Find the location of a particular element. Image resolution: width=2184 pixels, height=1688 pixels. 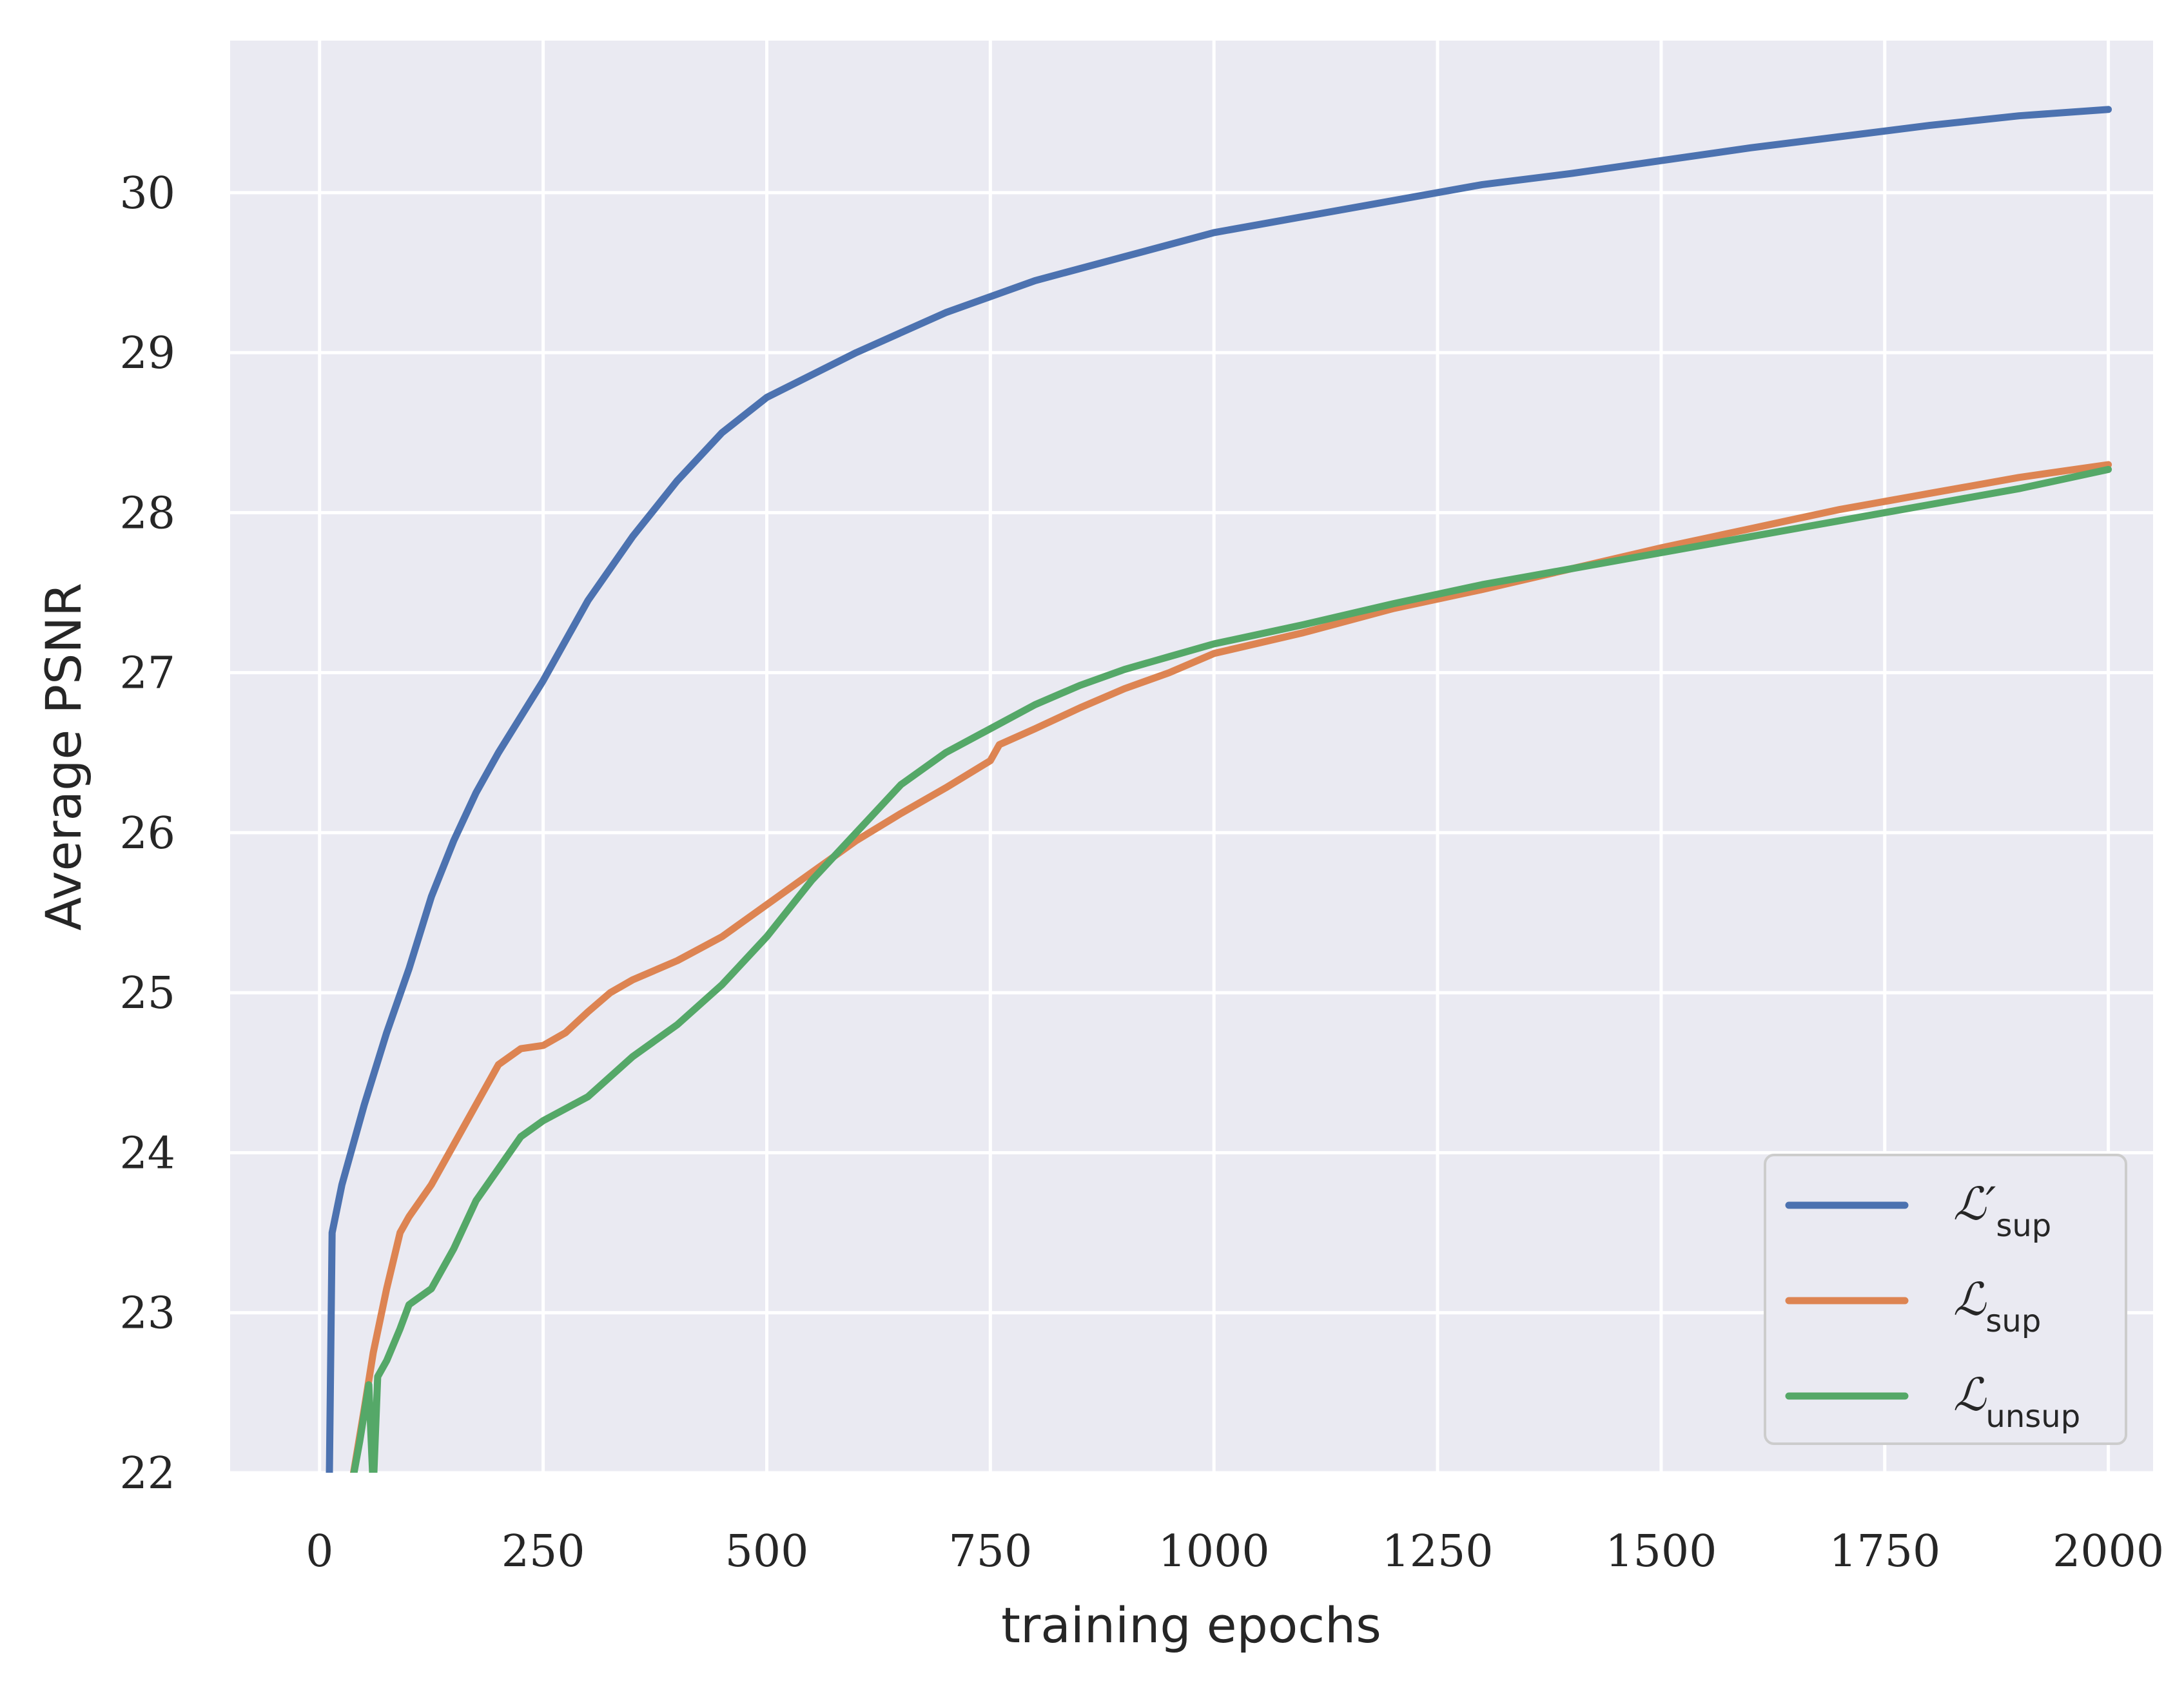

y-tick-label: 28 is located at coordinates (147, 513).